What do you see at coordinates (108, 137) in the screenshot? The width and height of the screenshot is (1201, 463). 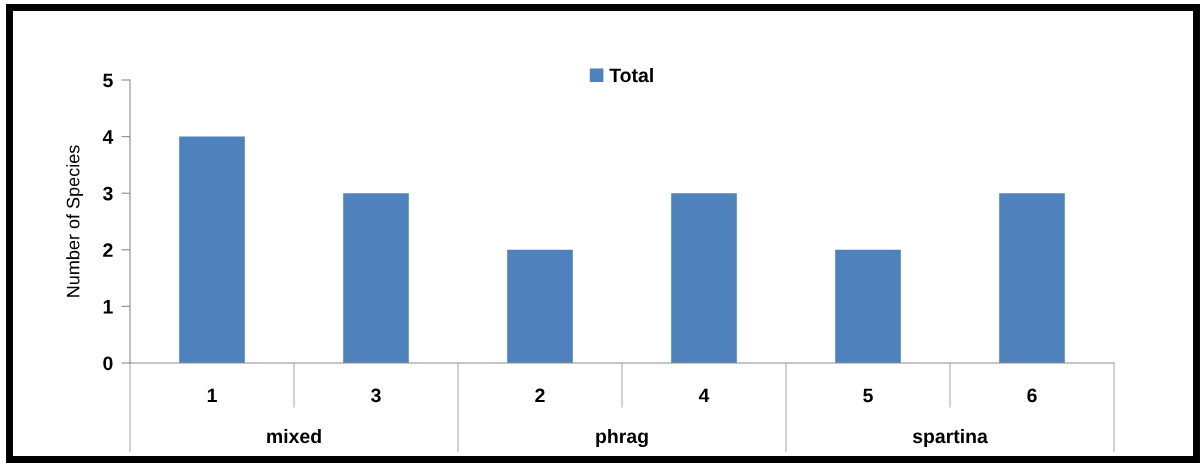 I see `y-tick-label: 4` at bounding box center [108, 137].